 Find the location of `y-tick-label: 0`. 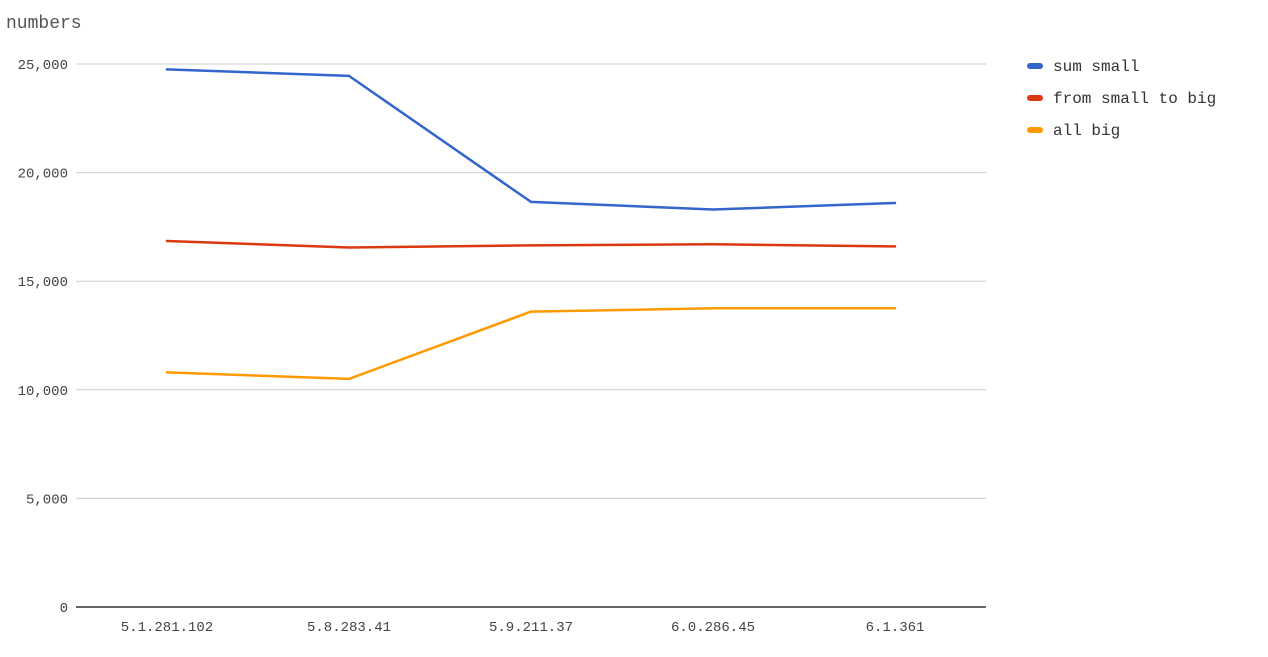

y-tick-label: 0 is located at coordinates (64, 609).